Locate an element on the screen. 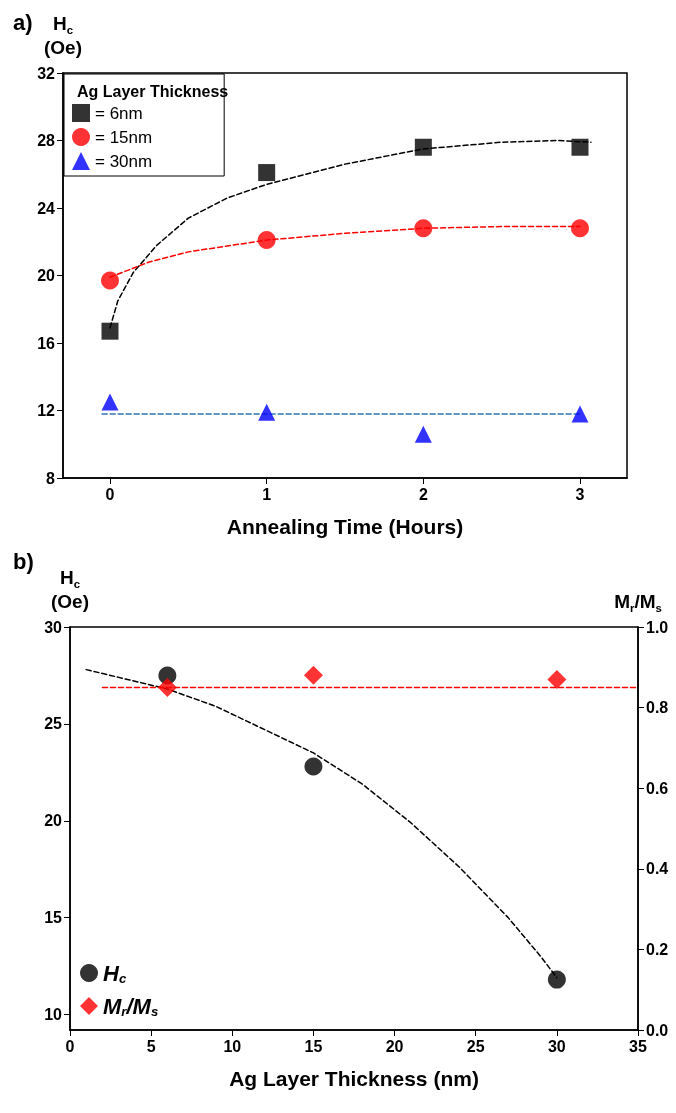  legend-label: = 6nm is located at coordinates (119, 113).